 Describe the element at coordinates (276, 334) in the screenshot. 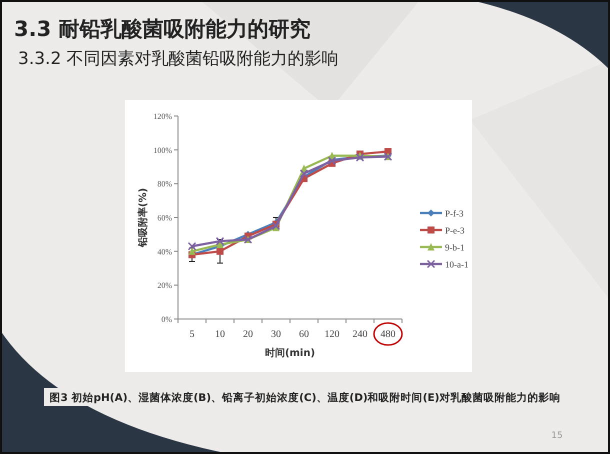

I see `x-tick-label: 30` at that location.